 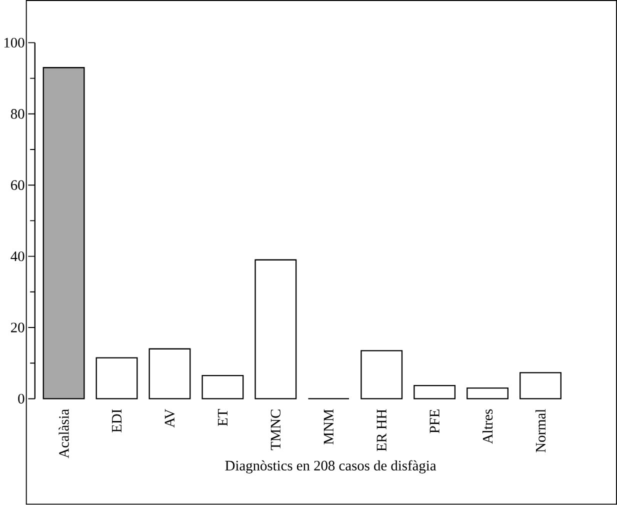 I want to click on x-tick-label: Normal, so click(x=540, y=430).